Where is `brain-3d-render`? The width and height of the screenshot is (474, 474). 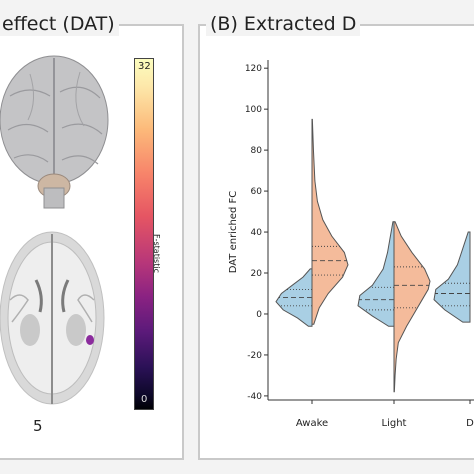
brain-3d-render is located at coordinates (54, 132).